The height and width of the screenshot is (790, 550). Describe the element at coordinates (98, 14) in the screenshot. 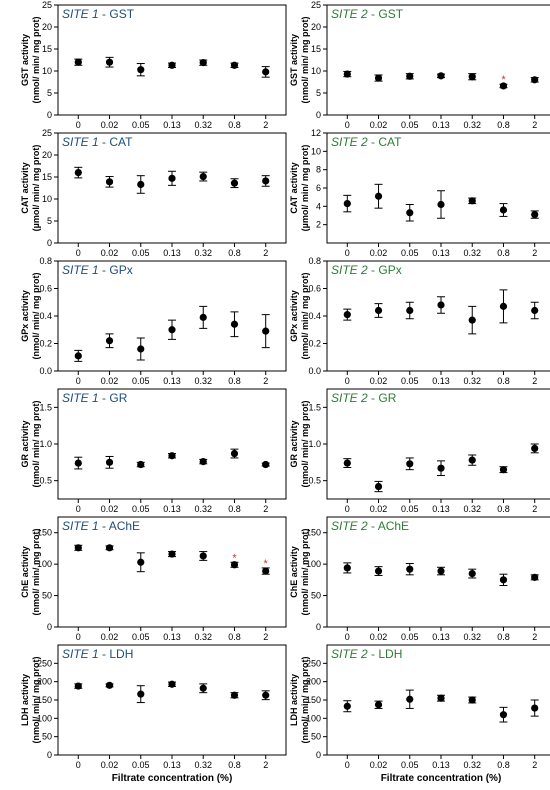

I see `panel-title: SITE 1 - GST` at that location.